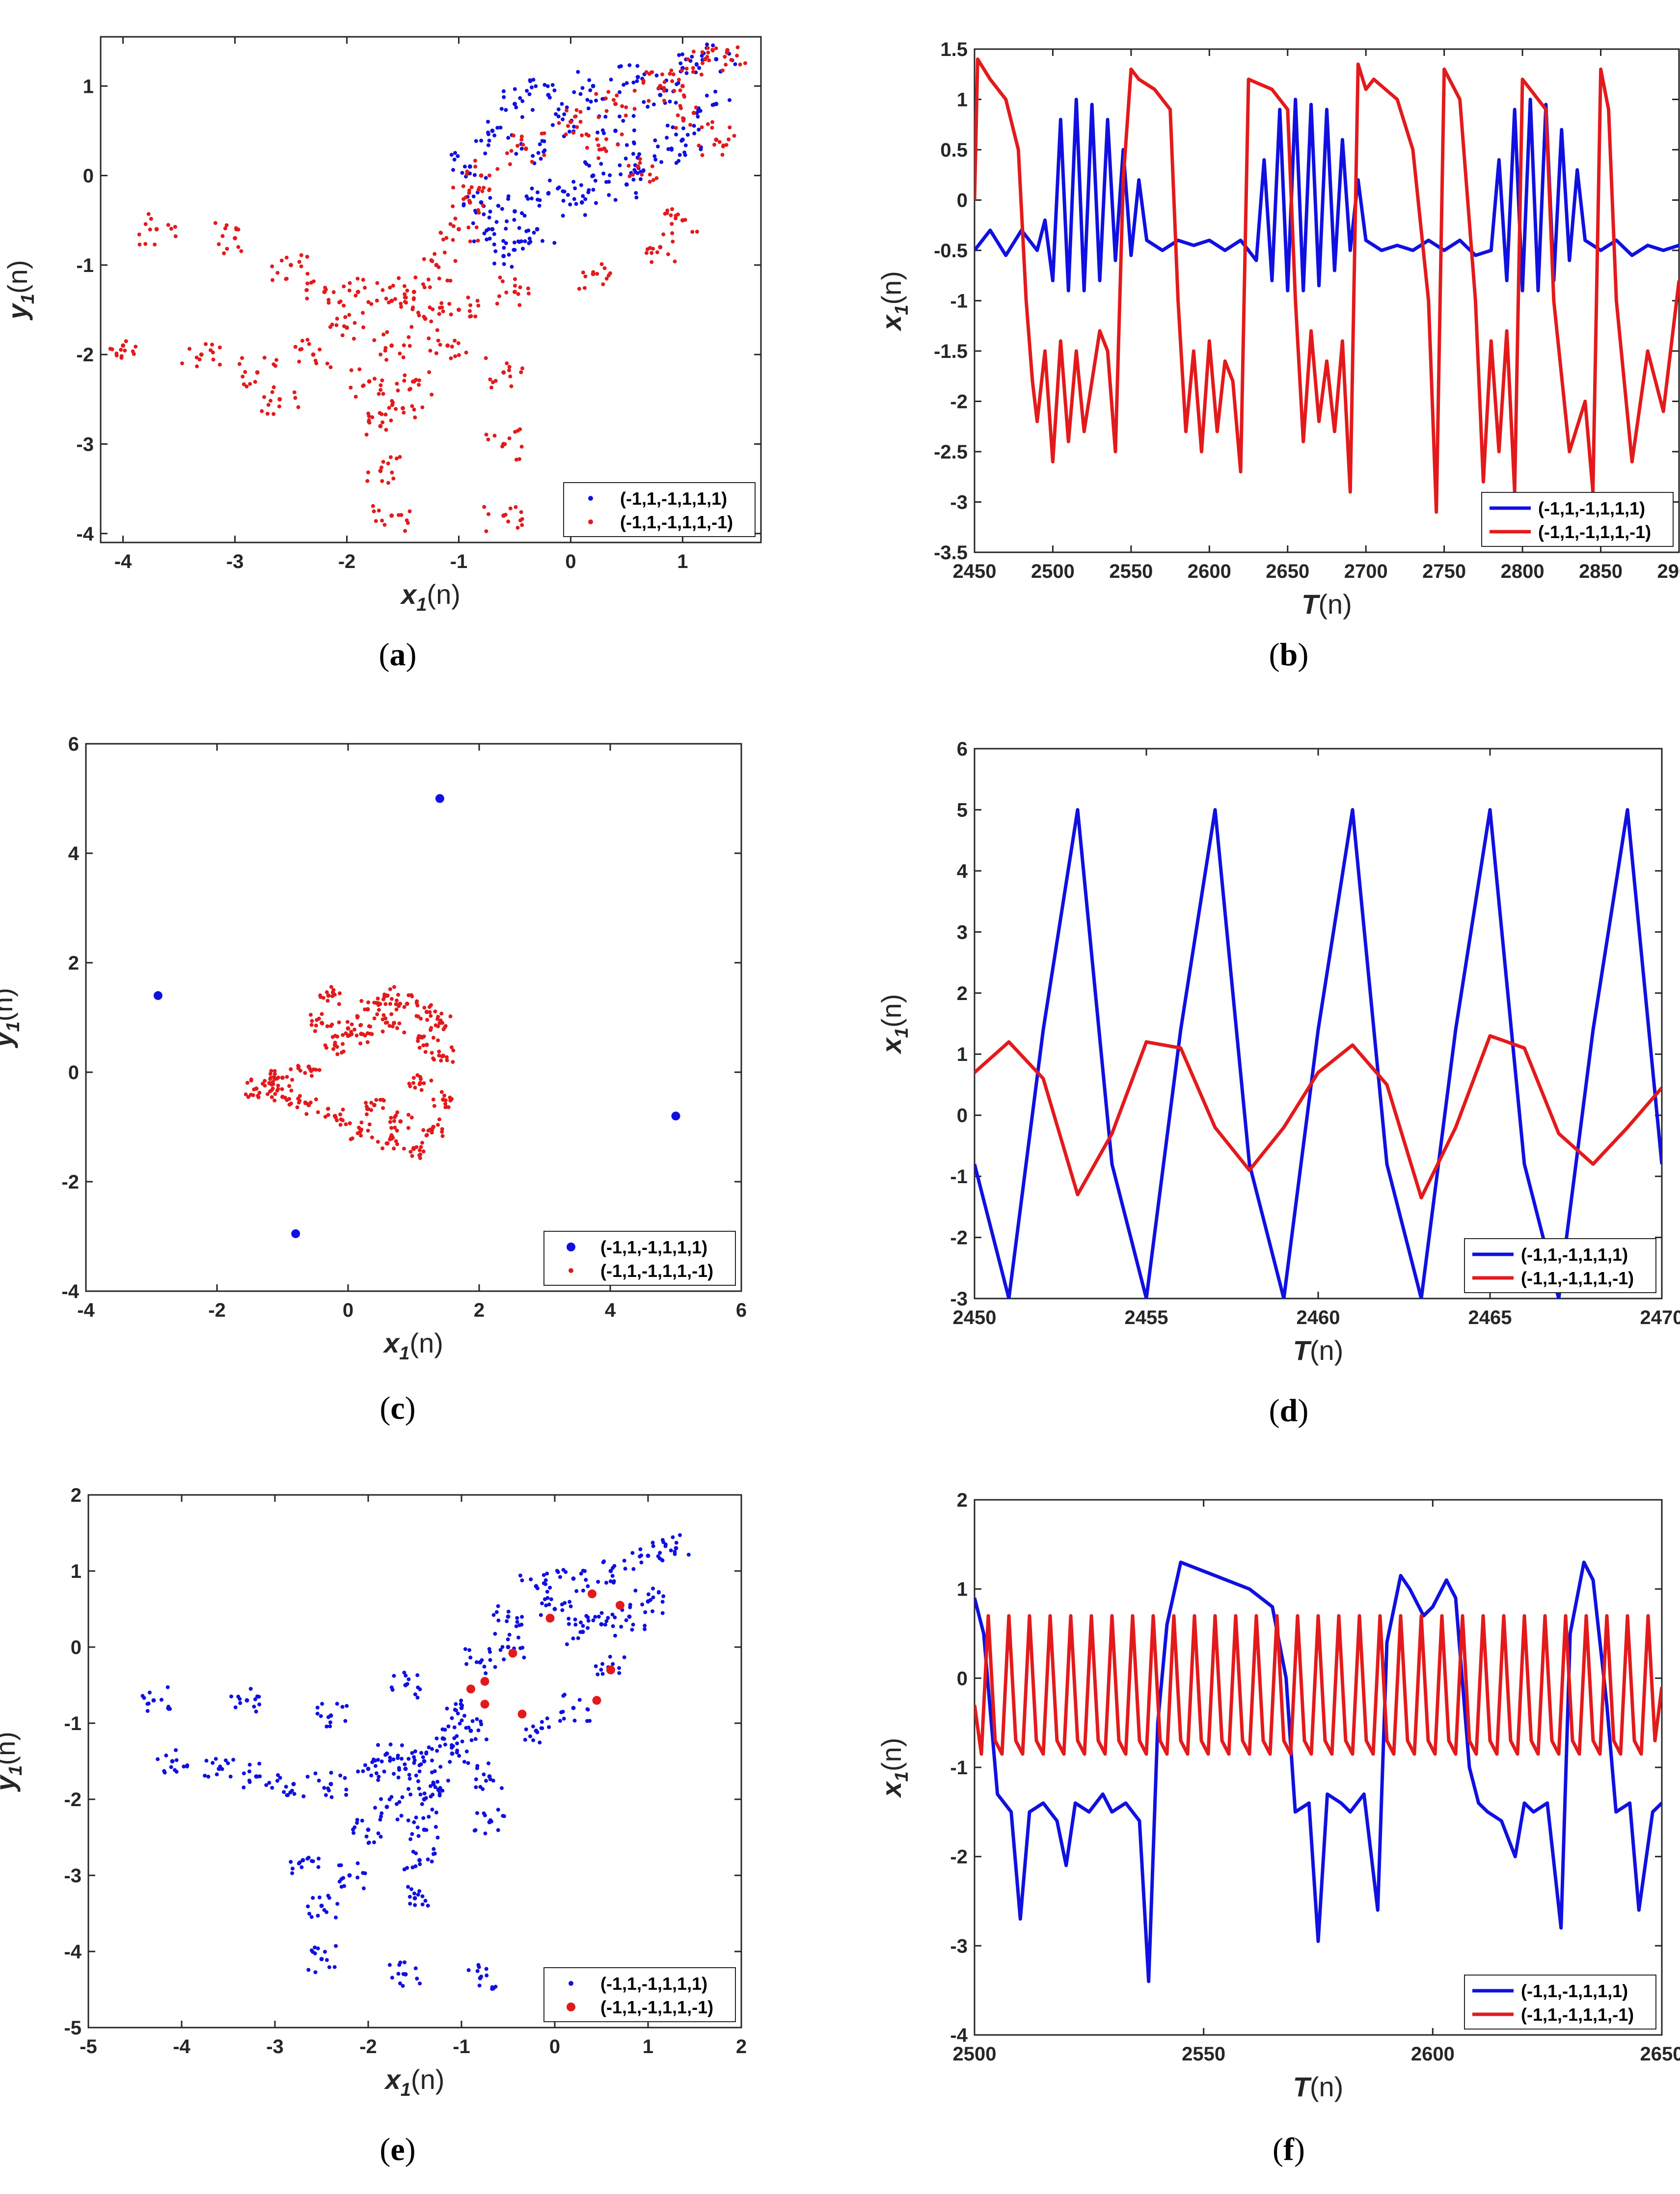 Image resolution: width=1680 pixels, height=2194 pixels. I want to click on x-tick-label: -2, so click(347, 561).